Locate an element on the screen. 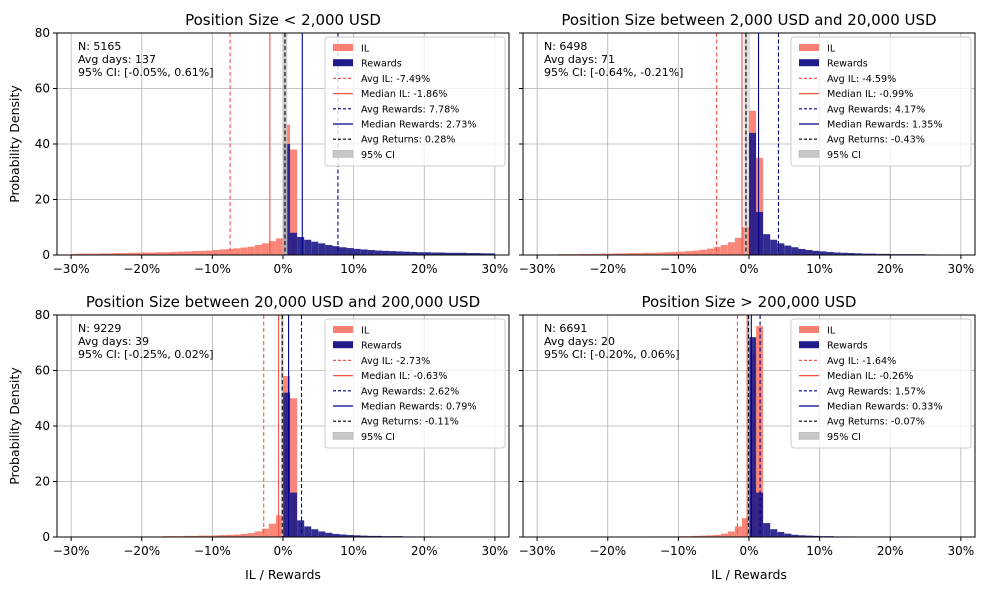  x-tick-label: −10% is located at coordinates (678, 269).